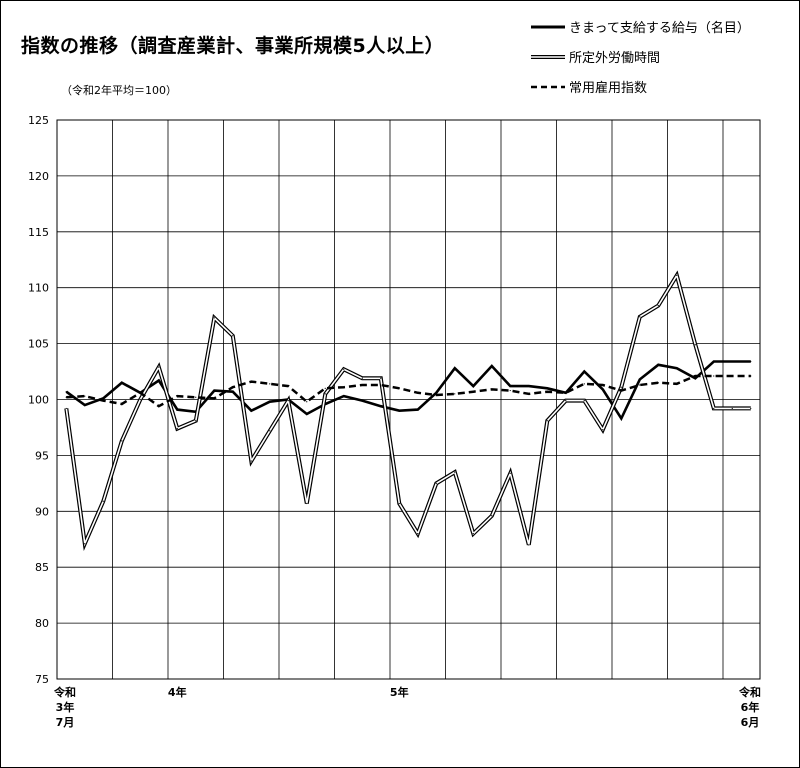 Image resolution: width=800 pixels, height=768 pixels. What do you see at coordinates (38, 120) in the screenshot?
I see `y-tick-label: 125` at bounding box center [38, 120].